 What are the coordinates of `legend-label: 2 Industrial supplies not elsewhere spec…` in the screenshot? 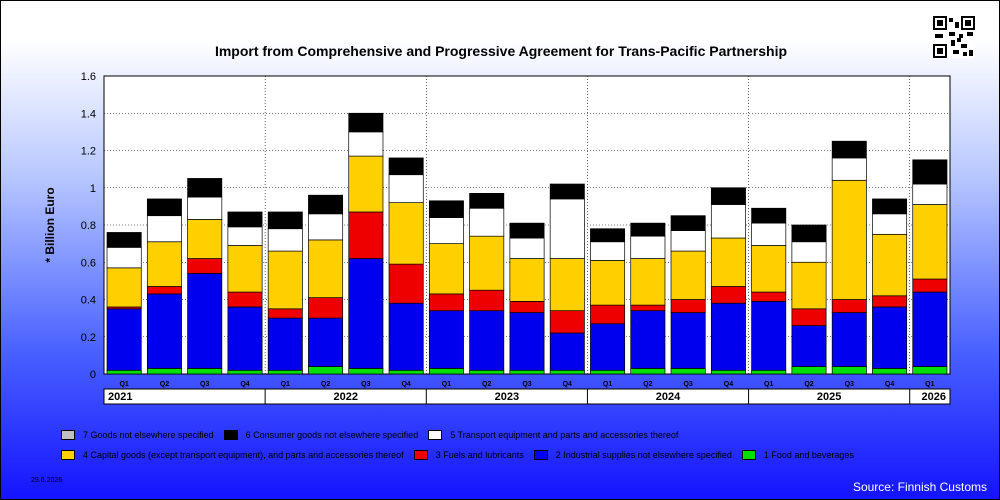 It's located at (643, 454).